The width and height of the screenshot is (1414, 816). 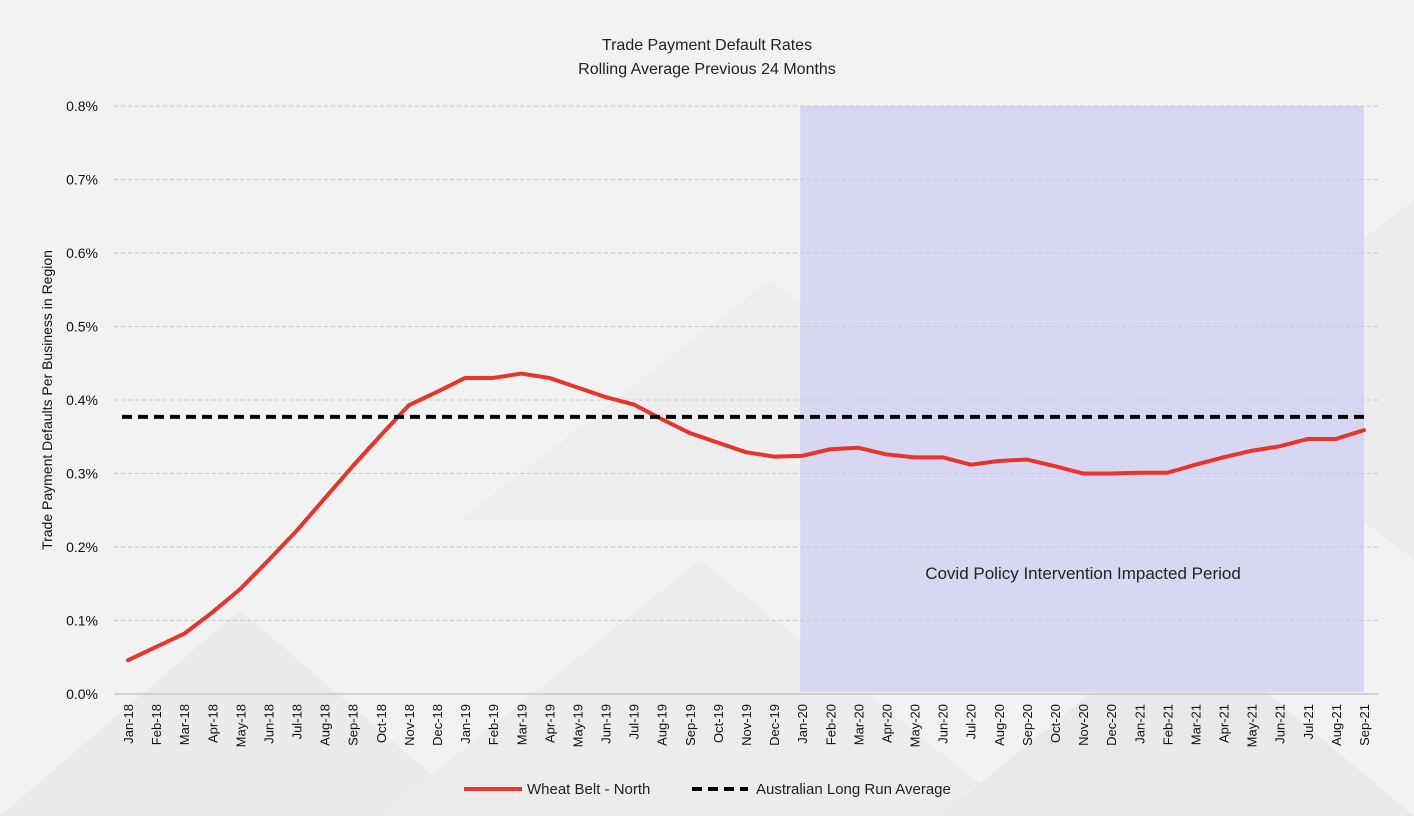 I want to click on x-tick-label: Oct-20, so click(x=1055, y=723).